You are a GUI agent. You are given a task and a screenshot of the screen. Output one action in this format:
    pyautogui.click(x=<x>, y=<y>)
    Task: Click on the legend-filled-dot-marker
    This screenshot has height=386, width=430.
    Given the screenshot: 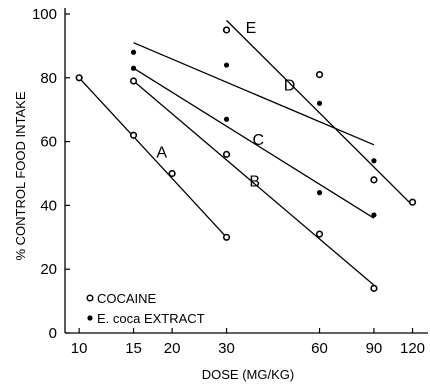 What is the action you would take?
    pyautogui.click(x=90, y=318)
    